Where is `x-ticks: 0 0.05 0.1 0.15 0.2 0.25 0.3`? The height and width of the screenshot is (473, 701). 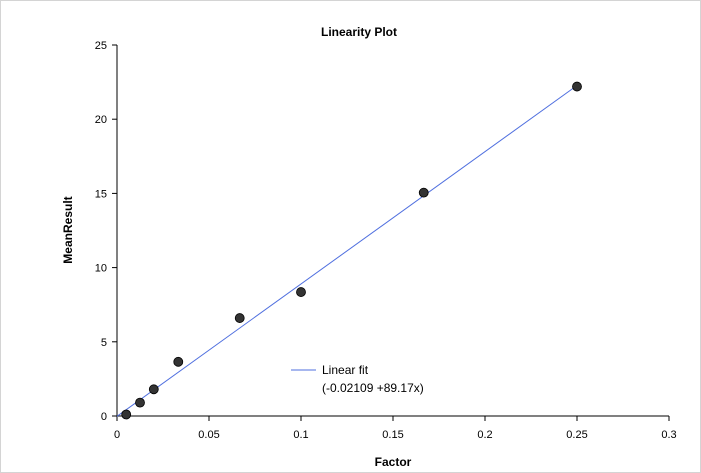 x-ticks: 0 0.05 0.1 0.15 0.2 0.25 0.3 is located at coordinates (395, 428).